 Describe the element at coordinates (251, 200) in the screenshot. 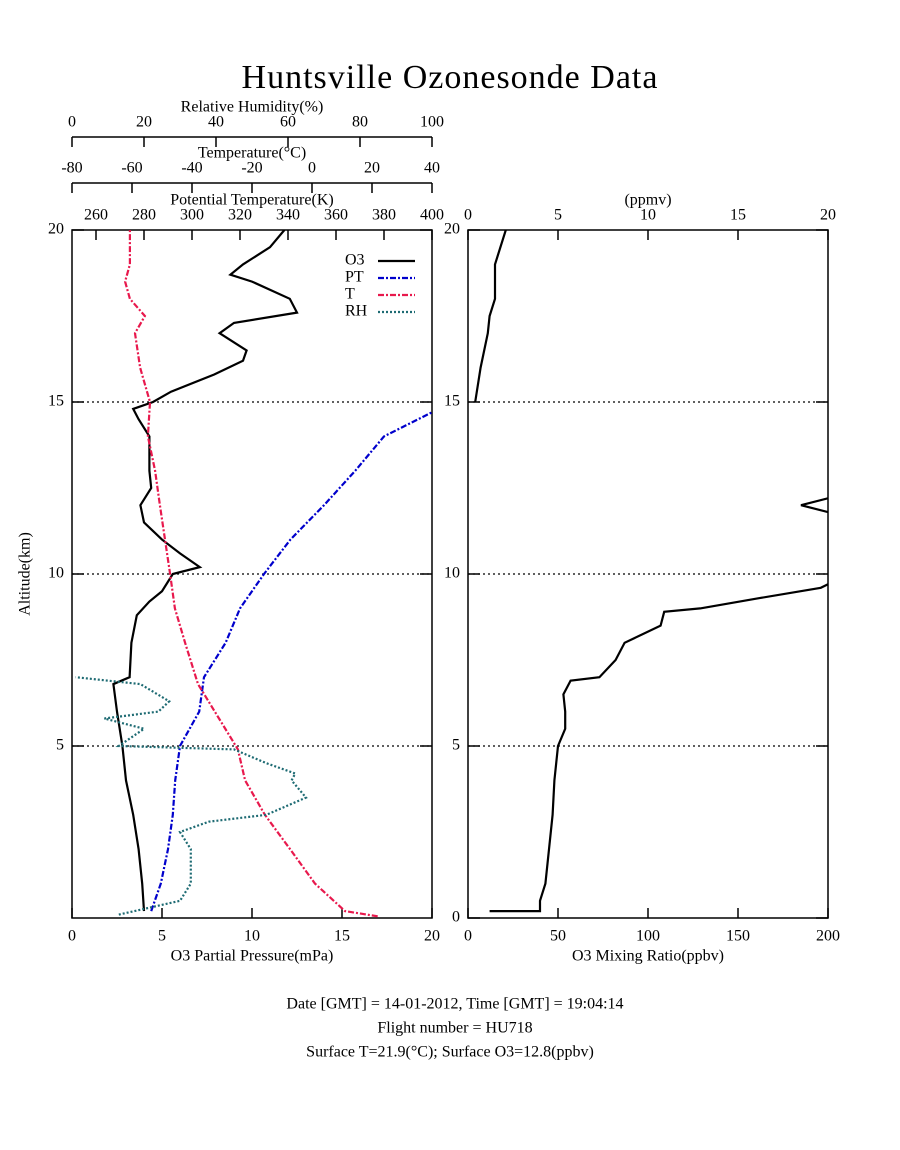

I see `axis-label: Potential Temperature(K)` at that location.